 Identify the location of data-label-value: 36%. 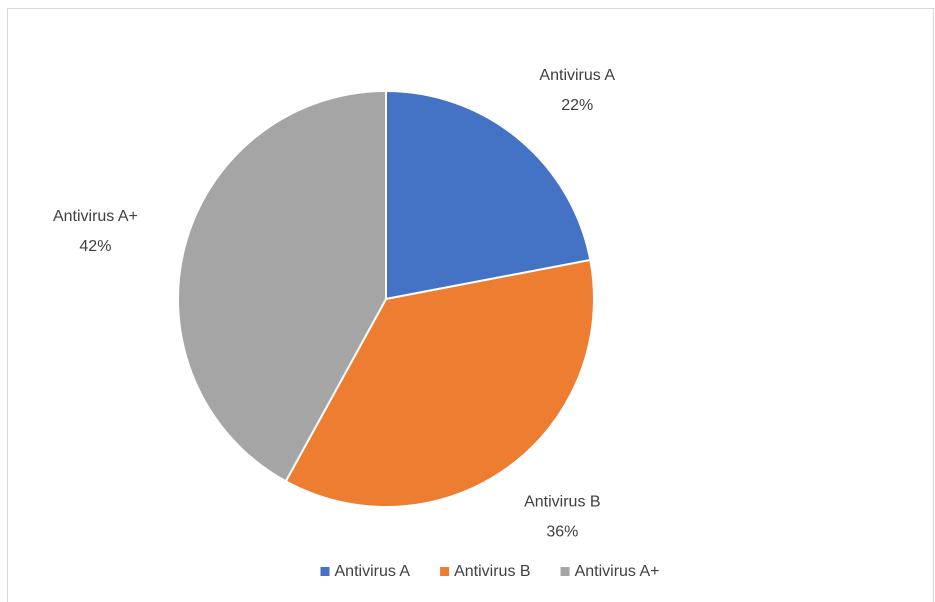
(562, 532).